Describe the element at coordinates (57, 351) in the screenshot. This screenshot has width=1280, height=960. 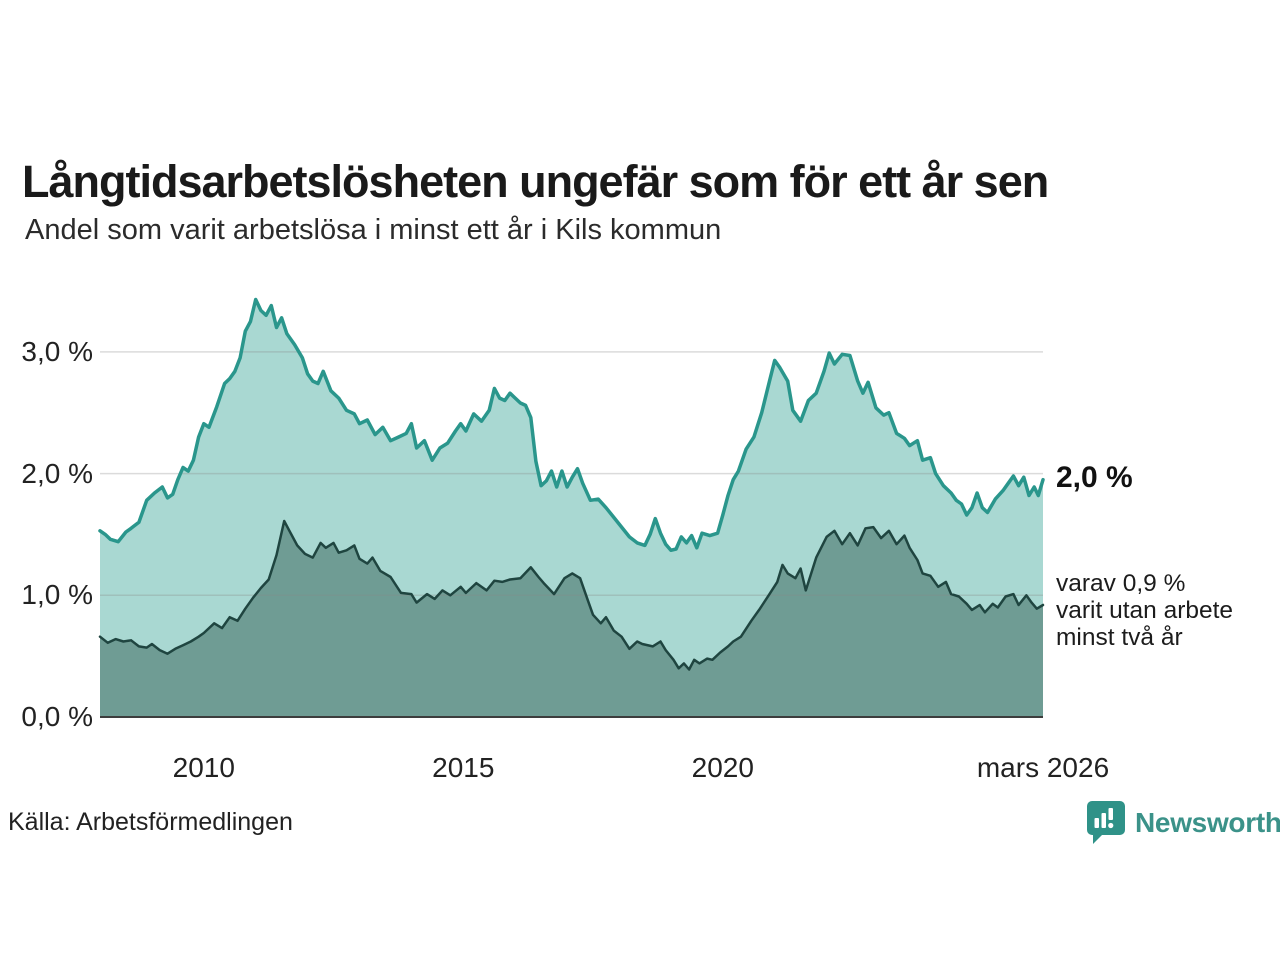
I see `y-tick-label-3,0 %: 3,0 %` at that location.